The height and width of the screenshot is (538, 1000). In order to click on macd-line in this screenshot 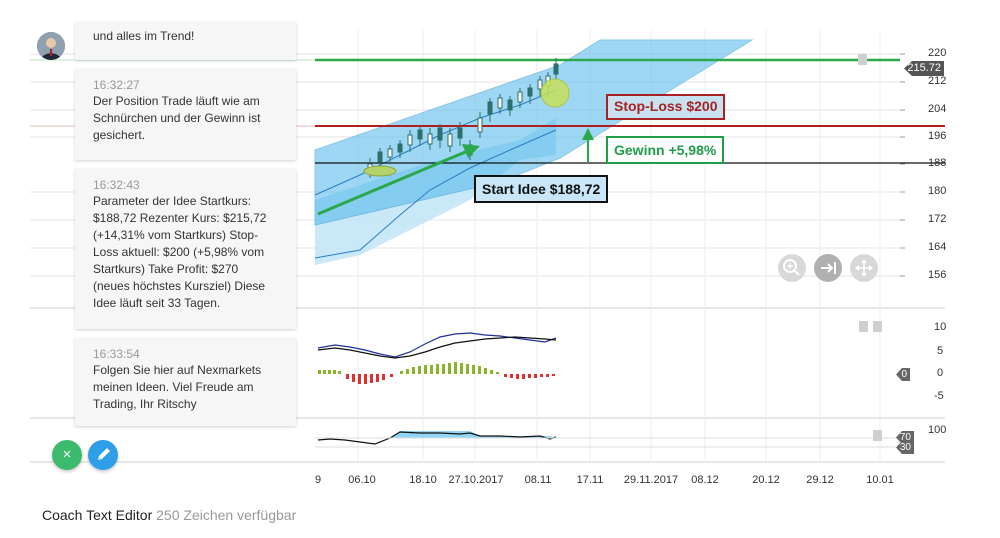, I will do `click(437, 345)`.